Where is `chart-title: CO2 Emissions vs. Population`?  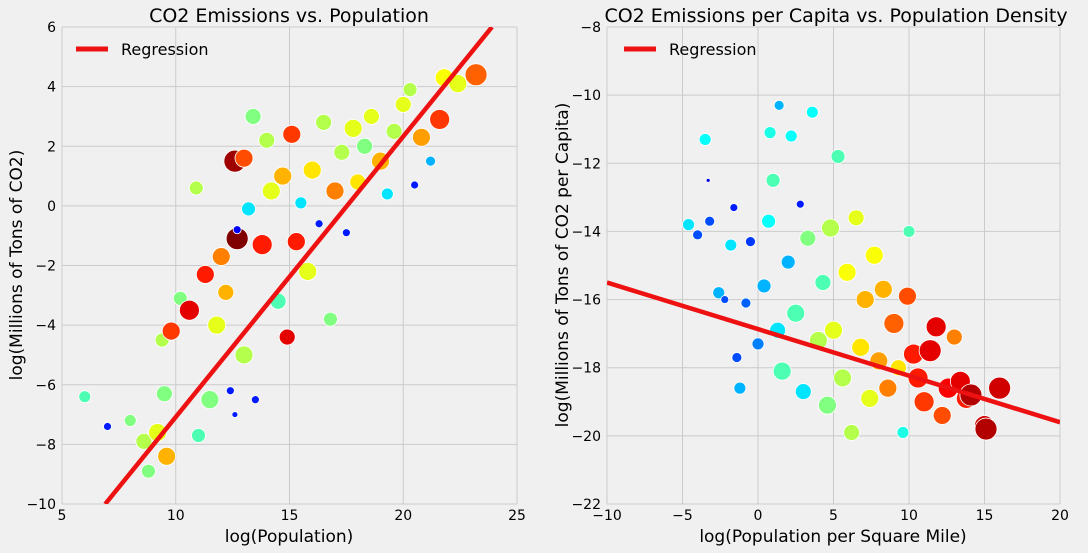
chart-title: CO2 Emissions vs. Population is located at coordinates (289, 16).